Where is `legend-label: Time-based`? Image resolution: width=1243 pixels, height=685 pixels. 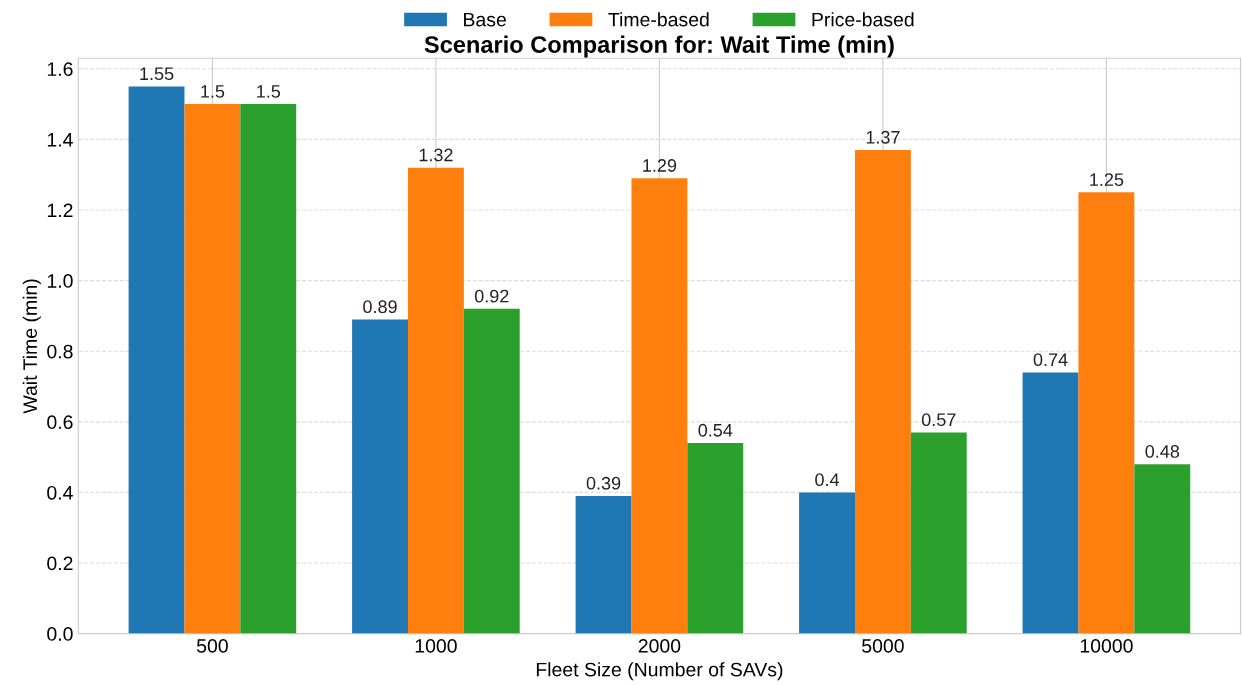
legend-label: Time-based is located at coordinates (658, 19).